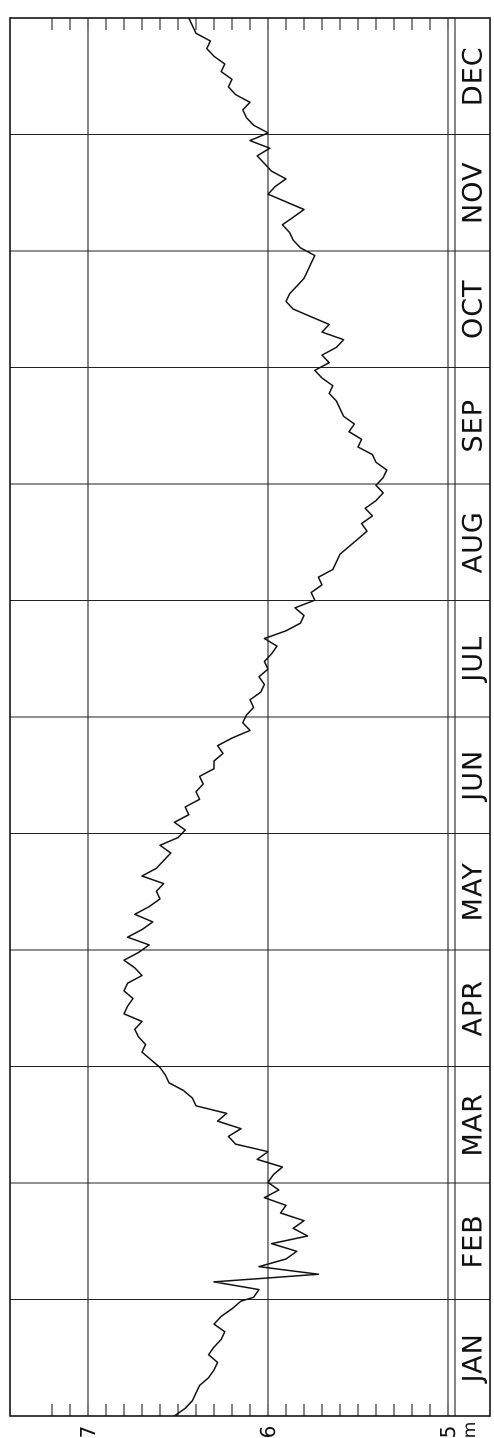 The height and width of the screenshot is (1438, 494). Describe the element at coordinates (473, 309) in the screenshot. I see `month-label: OCT` at that location.